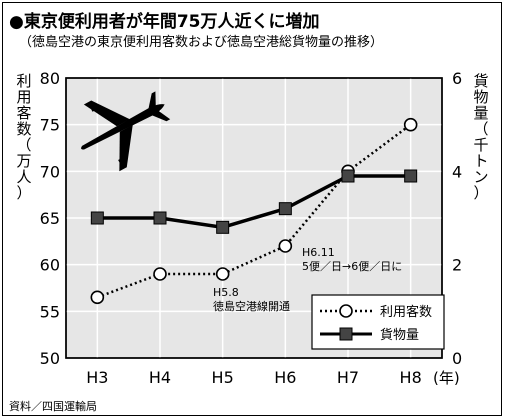  I want to click on x-tick-label: H7, so click(348, 377).